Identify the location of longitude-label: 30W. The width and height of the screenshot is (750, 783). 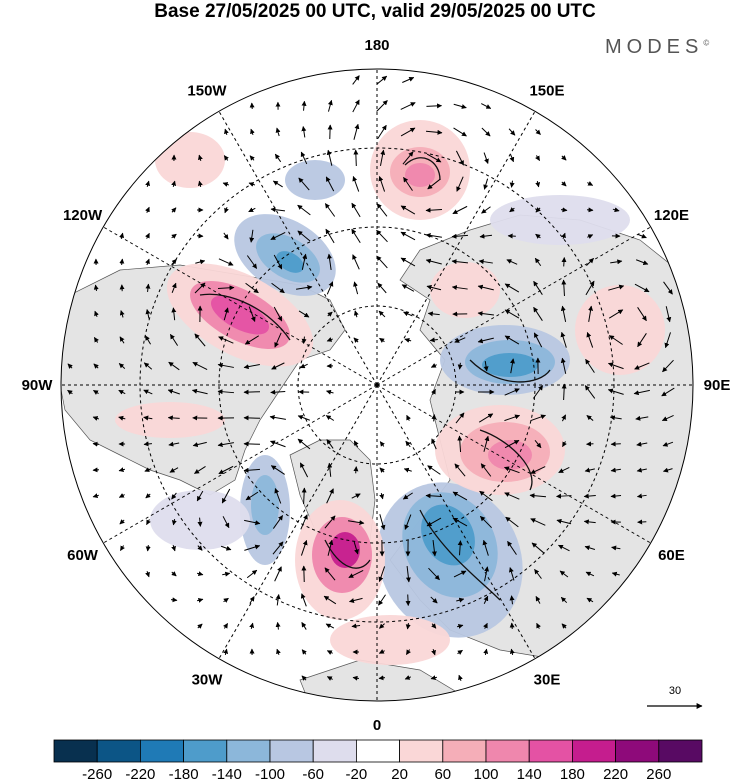
(208, 679).